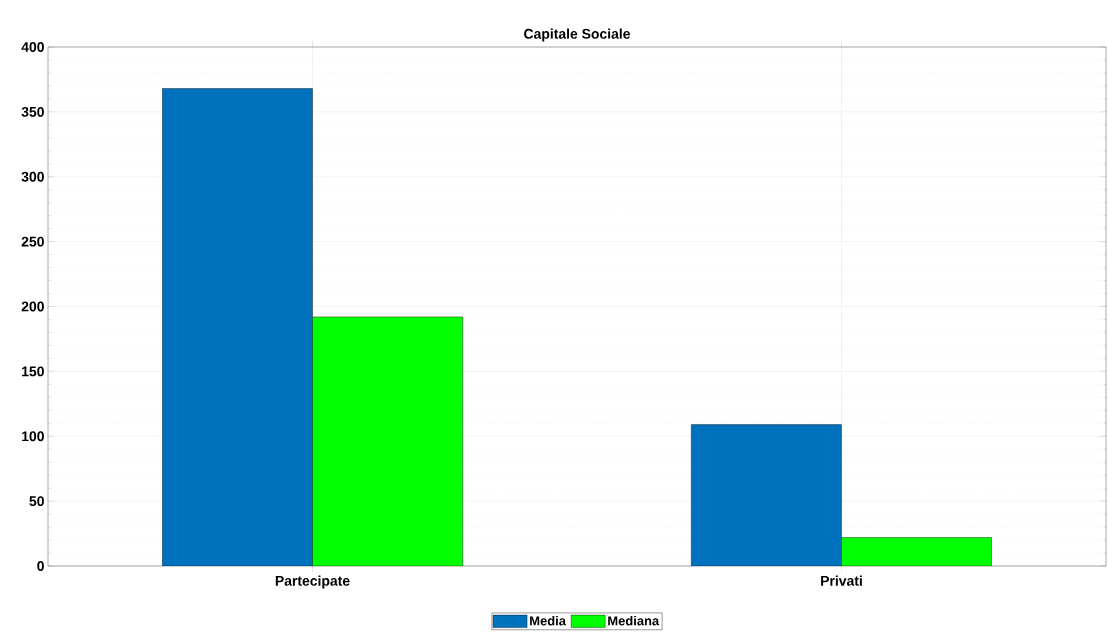 Image resolution: width=1108 pixels, height=641 pixels. What do you see at coordinates (32, 111) in the screenshot?
I see `y-tick-label: 350` at bounding box center [32, 111].